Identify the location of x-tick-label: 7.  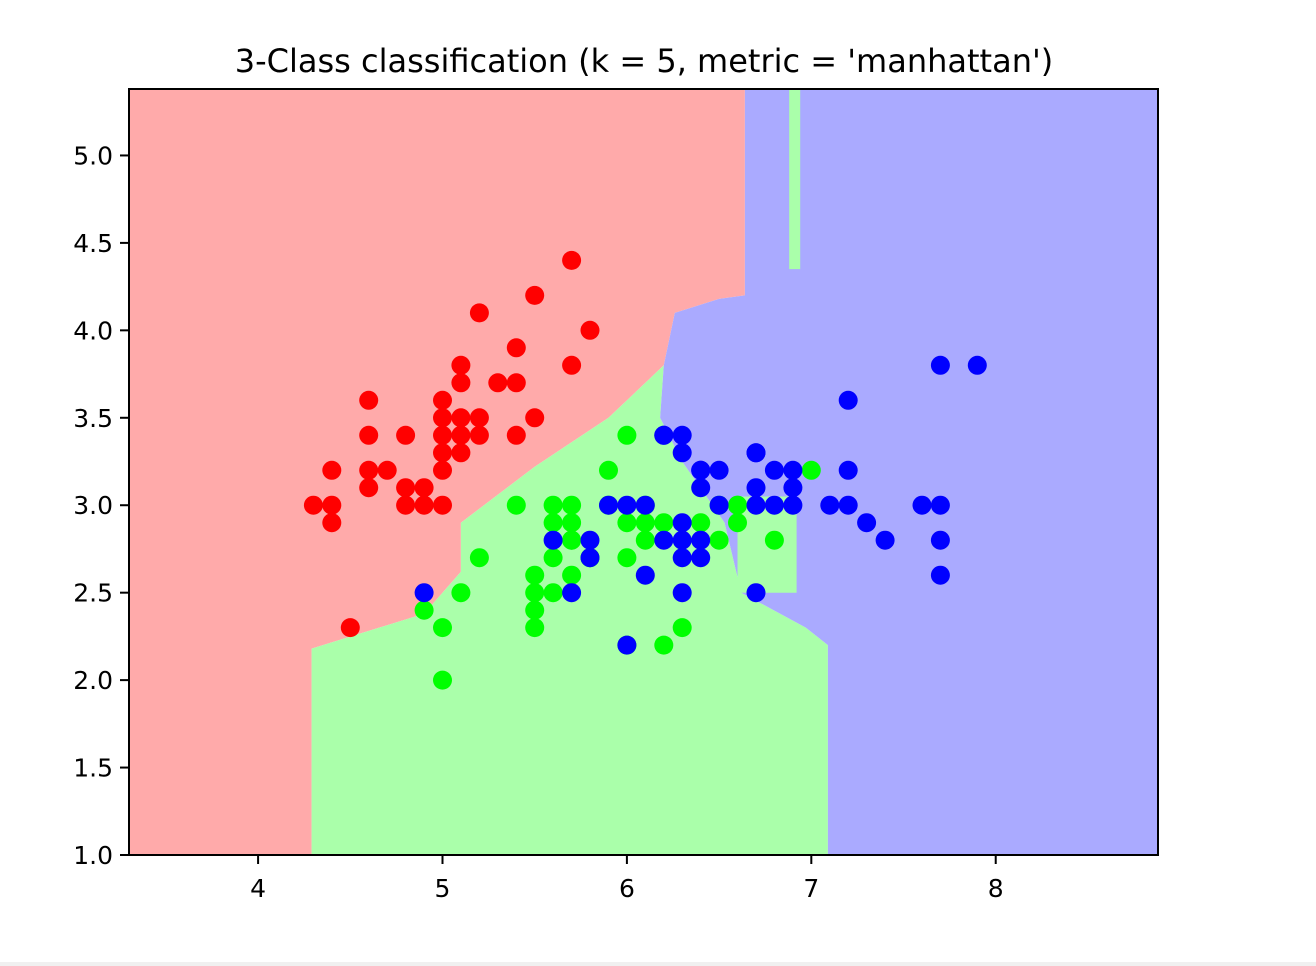
(811, 888).